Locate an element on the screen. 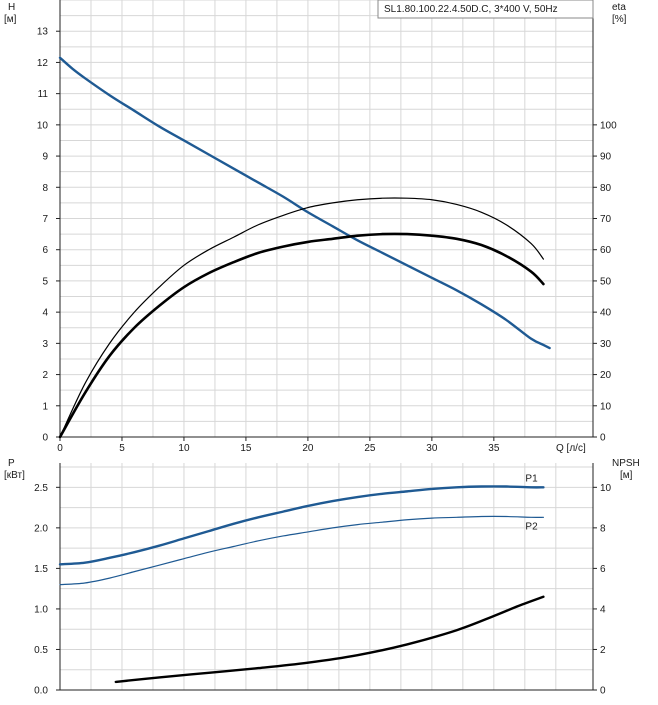 The image size is (658, 705). x-tick-label: 10 is located at coordinates (184, 448).